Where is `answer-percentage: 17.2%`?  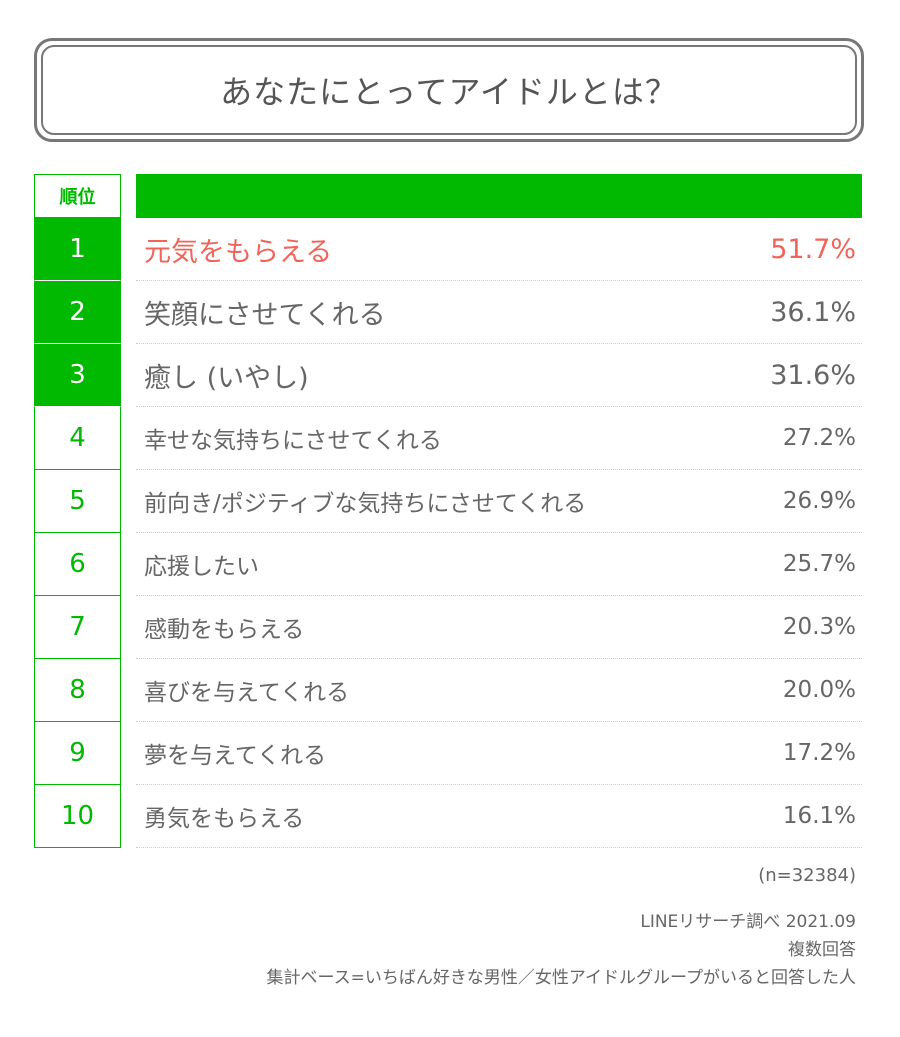 answer-percentage: 17.2% is located at coordinates (819, 753).